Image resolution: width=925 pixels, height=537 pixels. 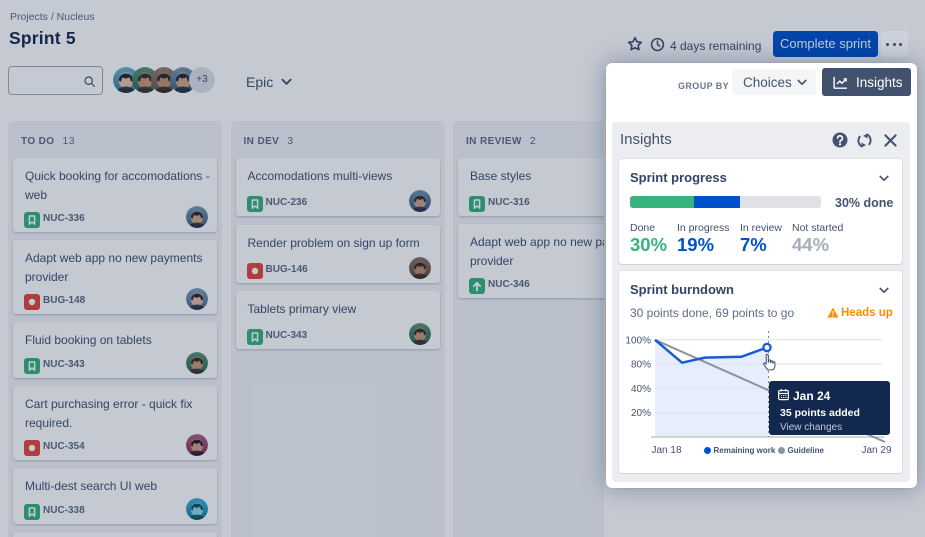 I want to click on svg-text: 40%, so click(x=641, y=389).